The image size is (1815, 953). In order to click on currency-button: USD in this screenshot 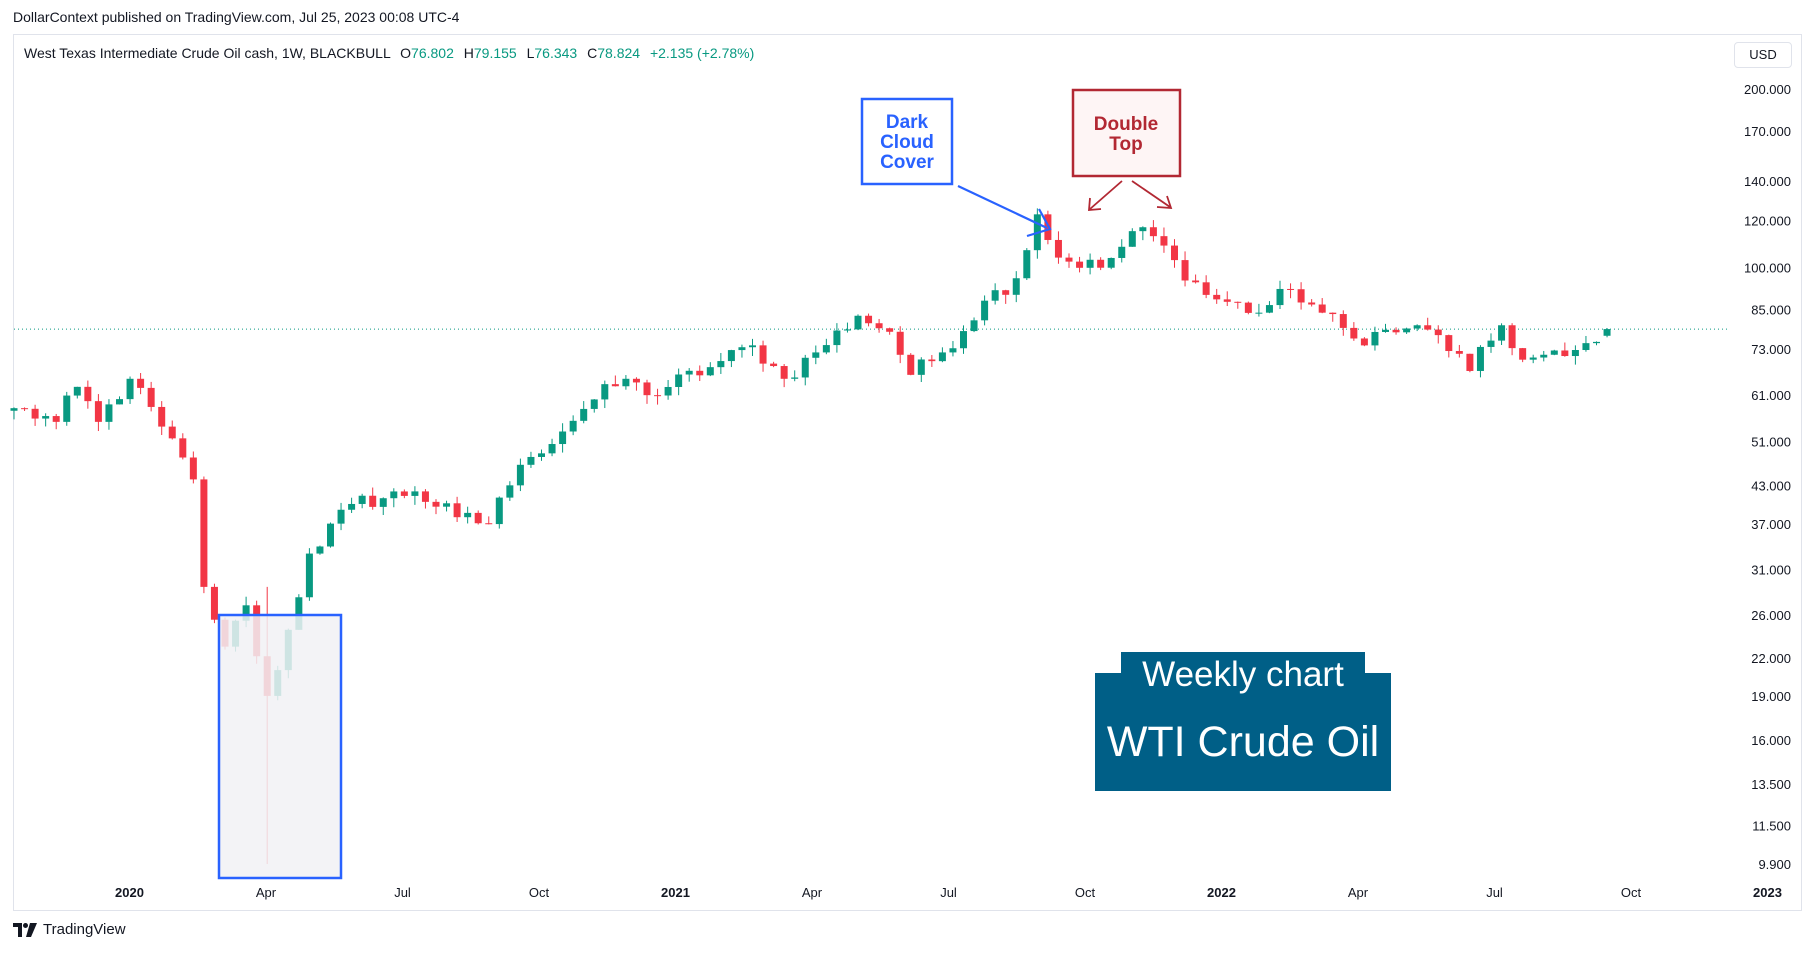, I will do `click(1763, 55)`.